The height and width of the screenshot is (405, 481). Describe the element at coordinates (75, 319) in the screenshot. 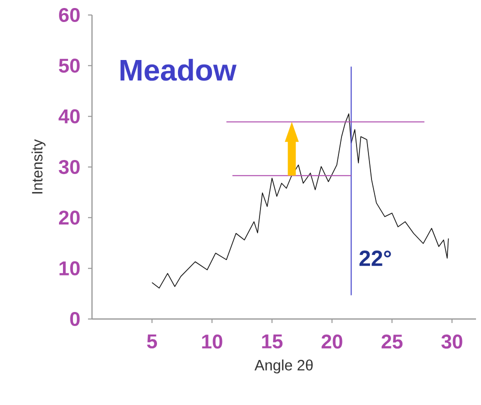

I see `y-tick-label: 0` at that location.